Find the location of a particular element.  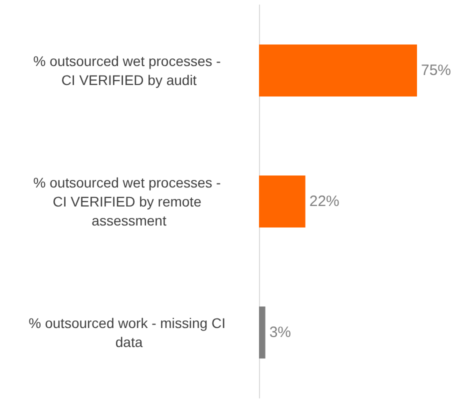

y-tick-label: % outsourced wet processes - CI VERIFIED by remote assessment is located at coordinates (129, 201).